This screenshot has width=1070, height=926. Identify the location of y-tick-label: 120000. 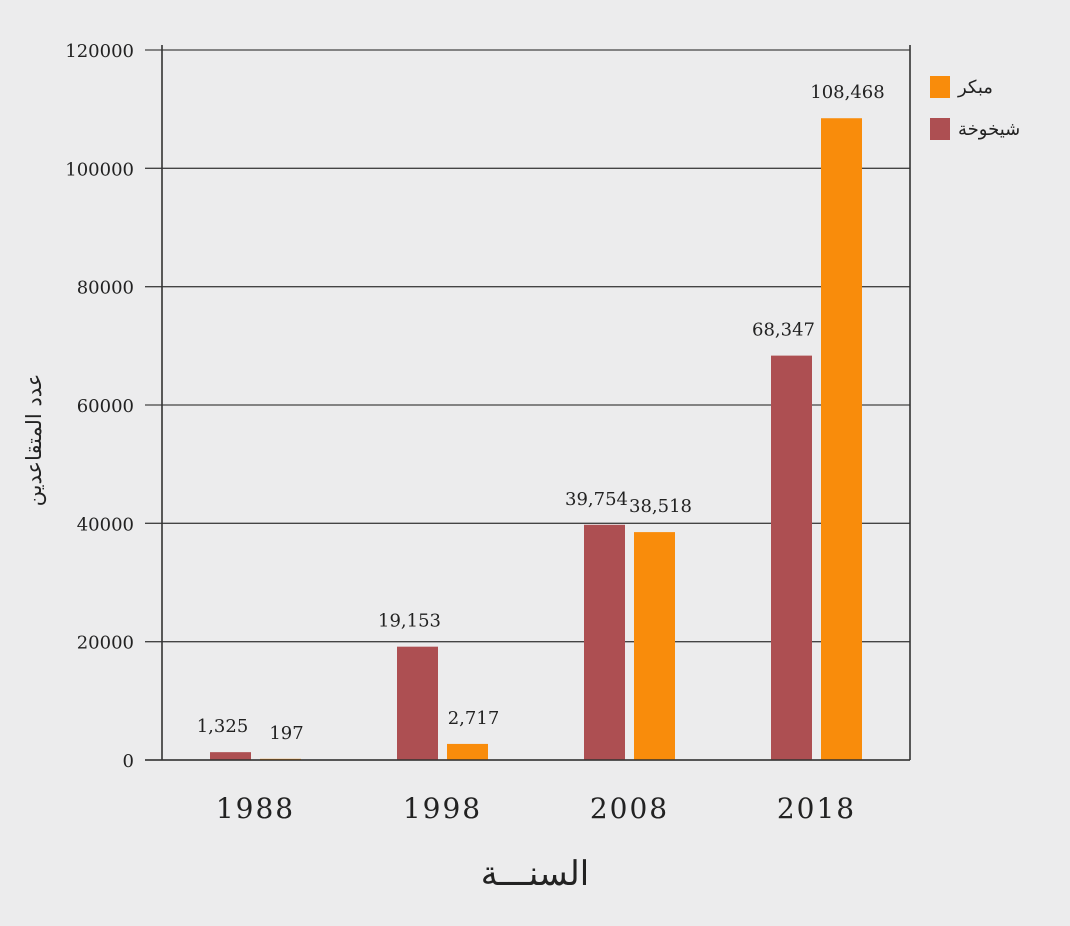
(99, 51).